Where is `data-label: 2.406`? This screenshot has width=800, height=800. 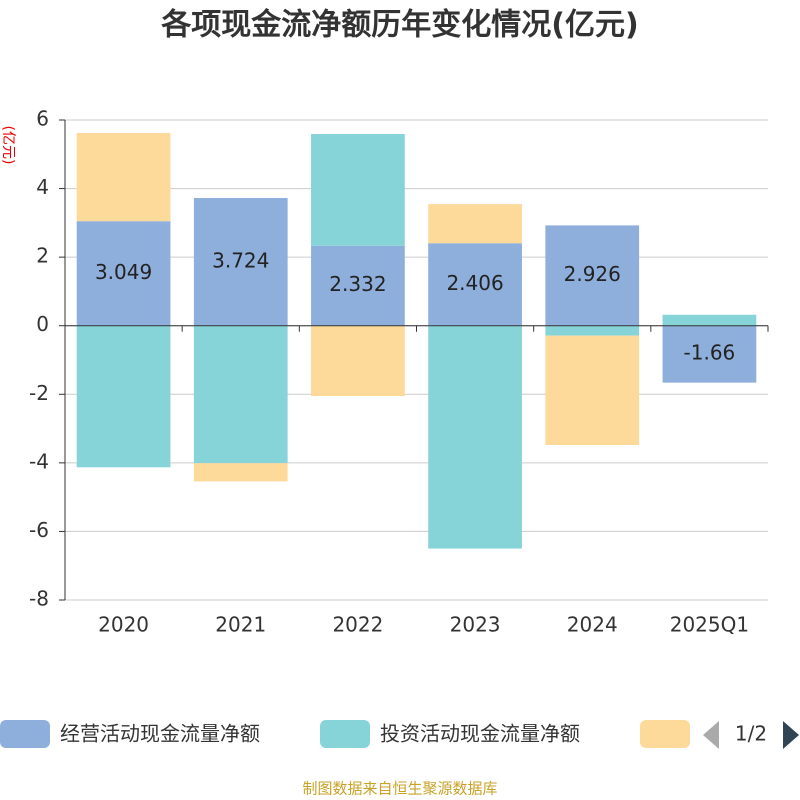
data-label: 2.406 is located at coordinates (474, 283).